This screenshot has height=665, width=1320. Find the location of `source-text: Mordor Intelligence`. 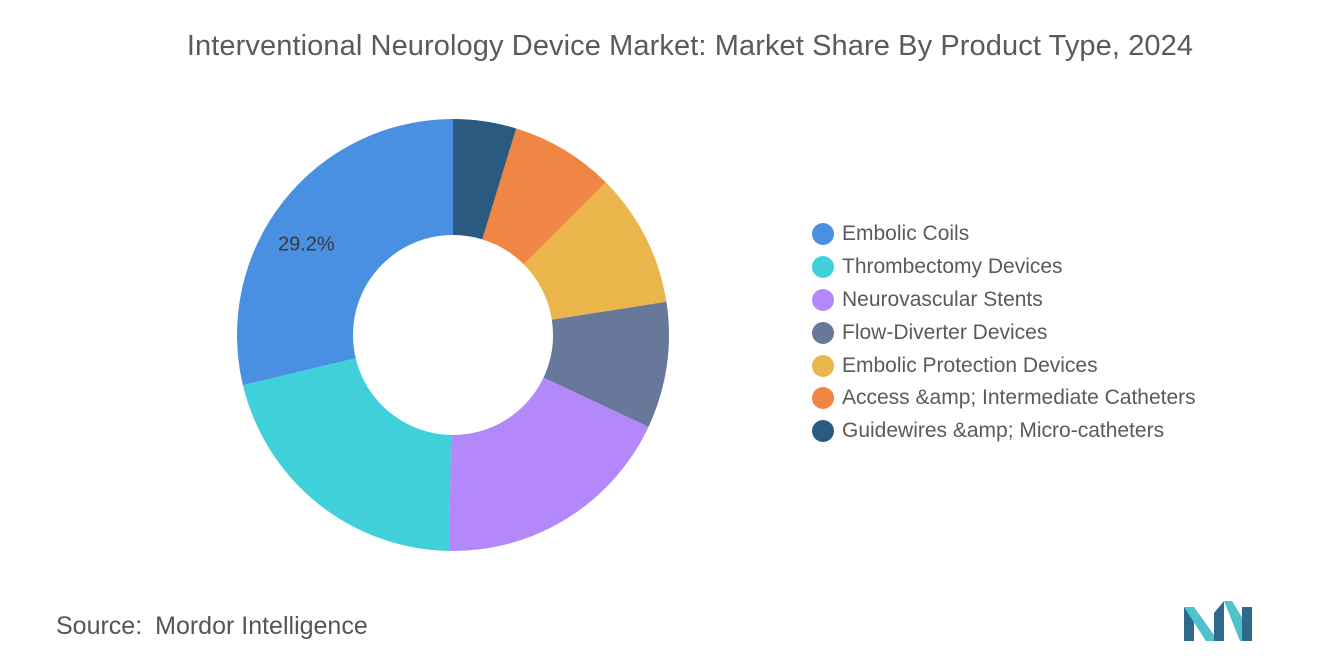

source-text: Mordor Intelligence is located at coordinates (261, 626).